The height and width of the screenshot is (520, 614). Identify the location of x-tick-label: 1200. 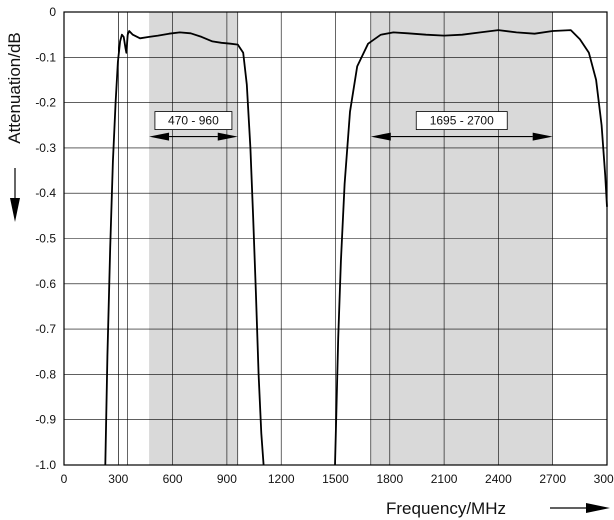
(281, 479).